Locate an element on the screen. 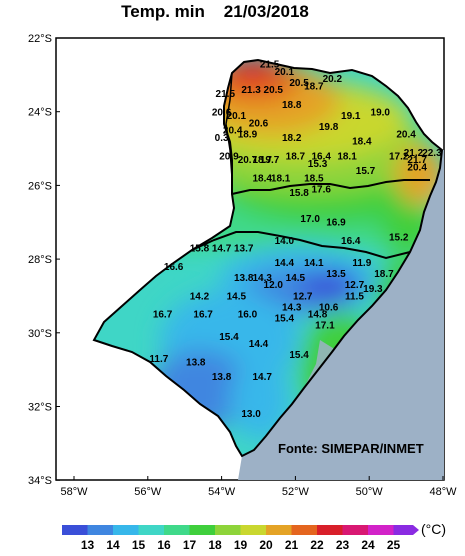 Image resolution: width=465 pixels, height=556 pixels. station-value: 19.1 is located at coordinates (351, 116).